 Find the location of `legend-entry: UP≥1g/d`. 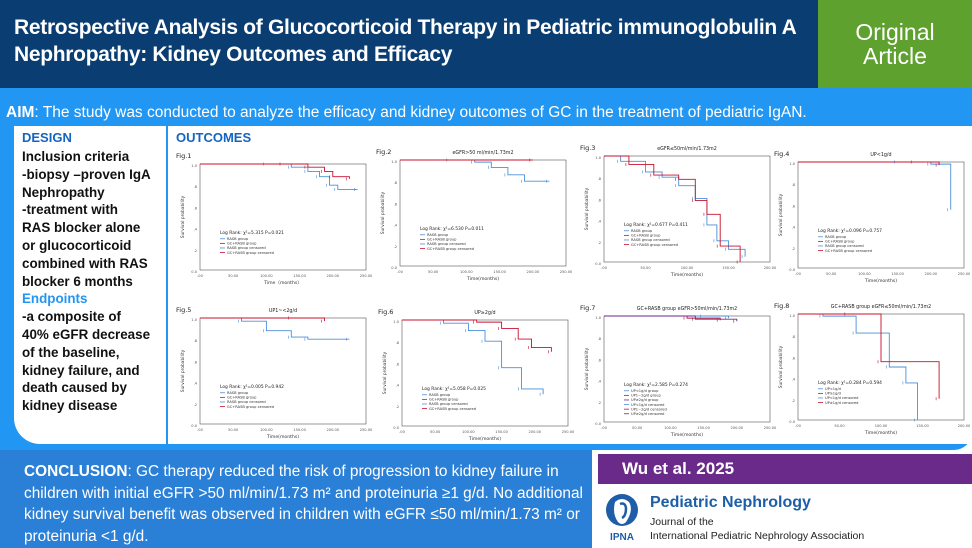

legend-entry: UP≥1g/d is located at coordinates (833, 394).